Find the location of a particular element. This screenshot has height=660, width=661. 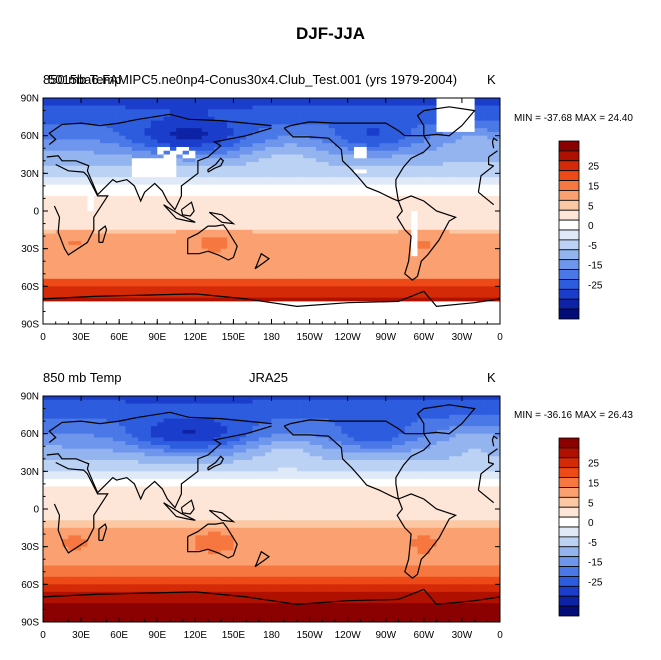

panel-1-colorbar: 25 15 5 0 -5 -15 -25 is located at coordinates (580, 230).